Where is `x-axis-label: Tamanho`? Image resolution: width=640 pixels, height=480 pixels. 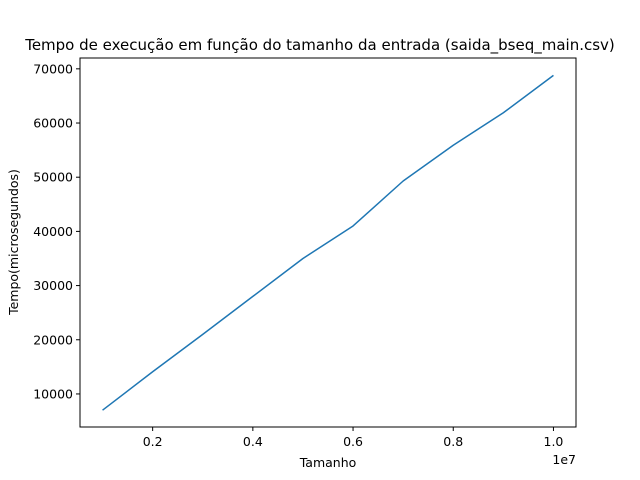
x-axis-label: Tamanho is located at coordinates (328, 462).